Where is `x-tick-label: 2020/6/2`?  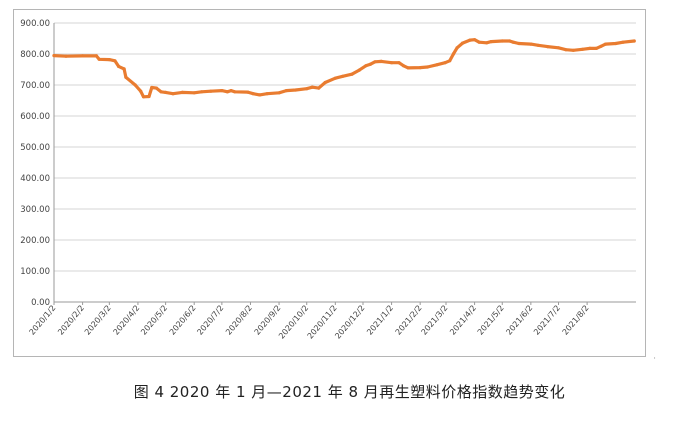
x-tick-label: 2020/6/2 is located at coordinates (183, 320).